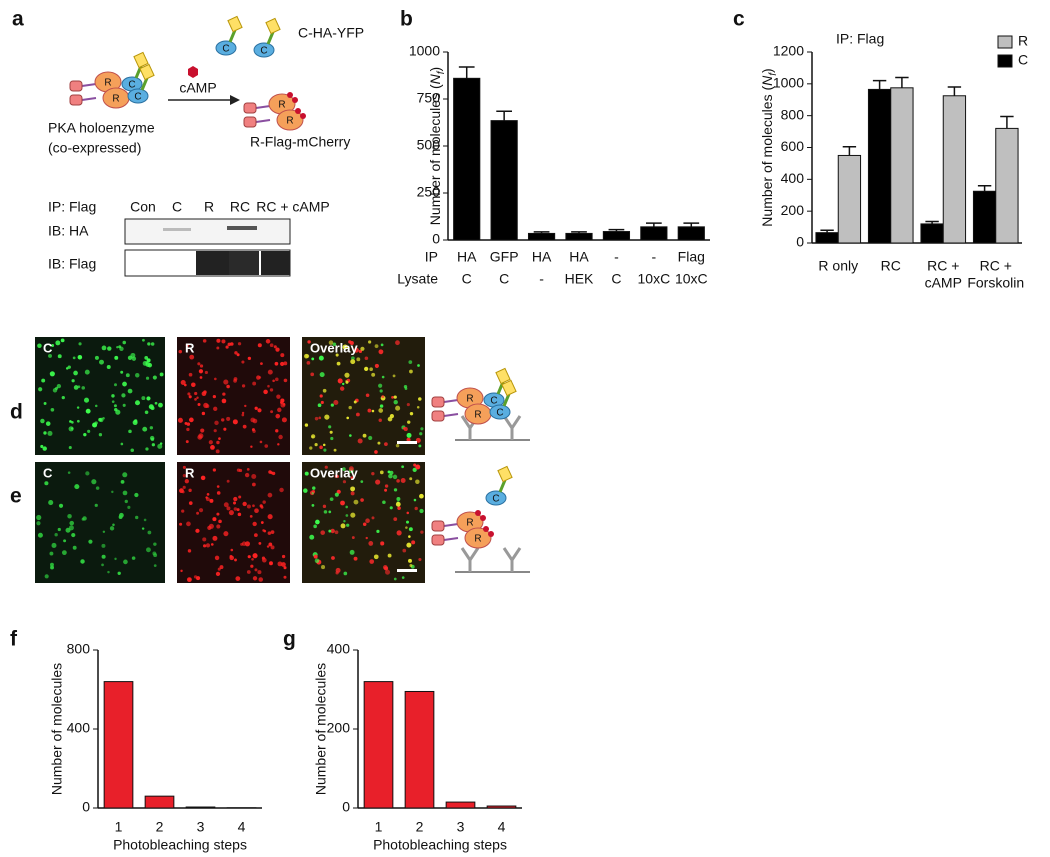 The image size is (1050, 857). What do you see at coordinates (420, 827) in the screenshot?
I see `x-tick-label: 2` at bounding box center [420, 827].